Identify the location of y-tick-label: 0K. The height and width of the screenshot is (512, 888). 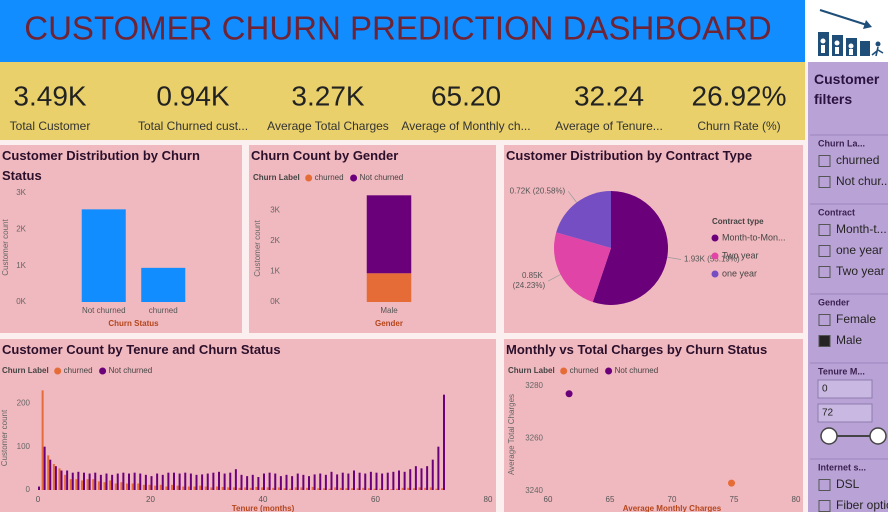
(21, 301).